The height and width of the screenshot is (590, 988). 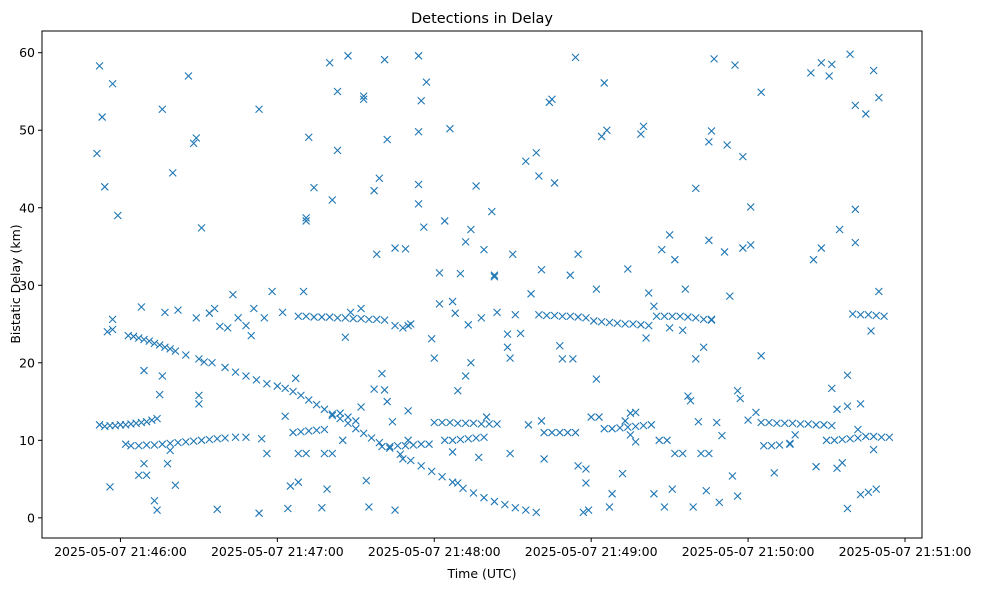 I want to click on y-axis-label: Bistatic Delay (km), so click(x=15, y=283).